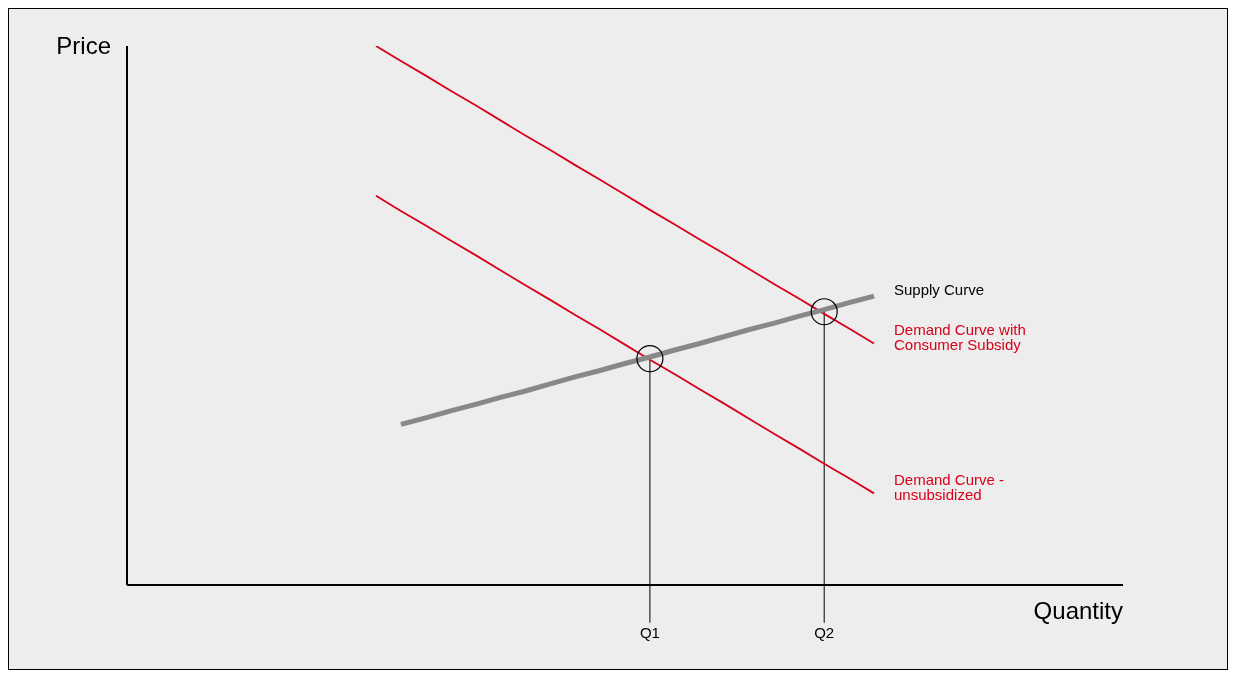 This screenshot has height=677, width=1236. What do you see at coordinates (939, 290) in the screenshot?
I see `series-label: Supply Curve` at bounding box center [939, 290].